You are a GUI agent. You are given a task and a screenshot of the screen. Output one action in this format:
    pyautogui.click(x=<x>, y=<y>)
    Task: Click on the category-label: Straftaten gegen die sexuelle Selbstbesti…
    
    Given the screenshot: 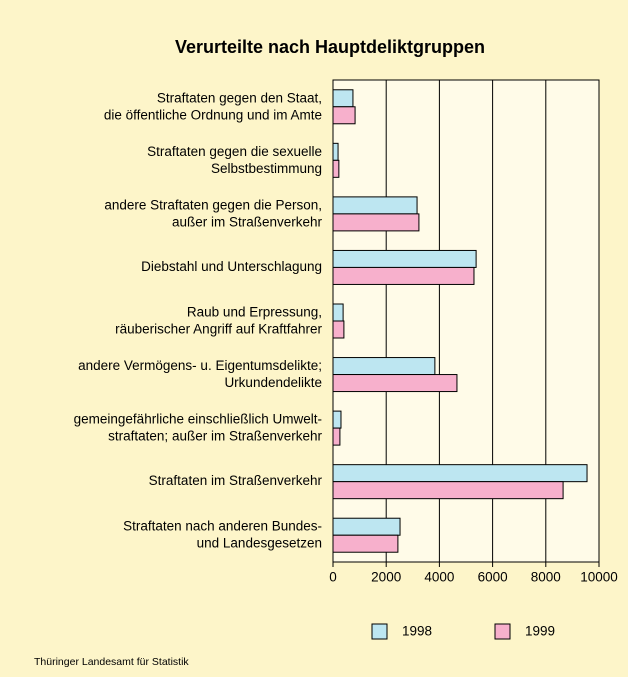 What is the action you would take?
    pyautogui.click(x=234, y=159)
    